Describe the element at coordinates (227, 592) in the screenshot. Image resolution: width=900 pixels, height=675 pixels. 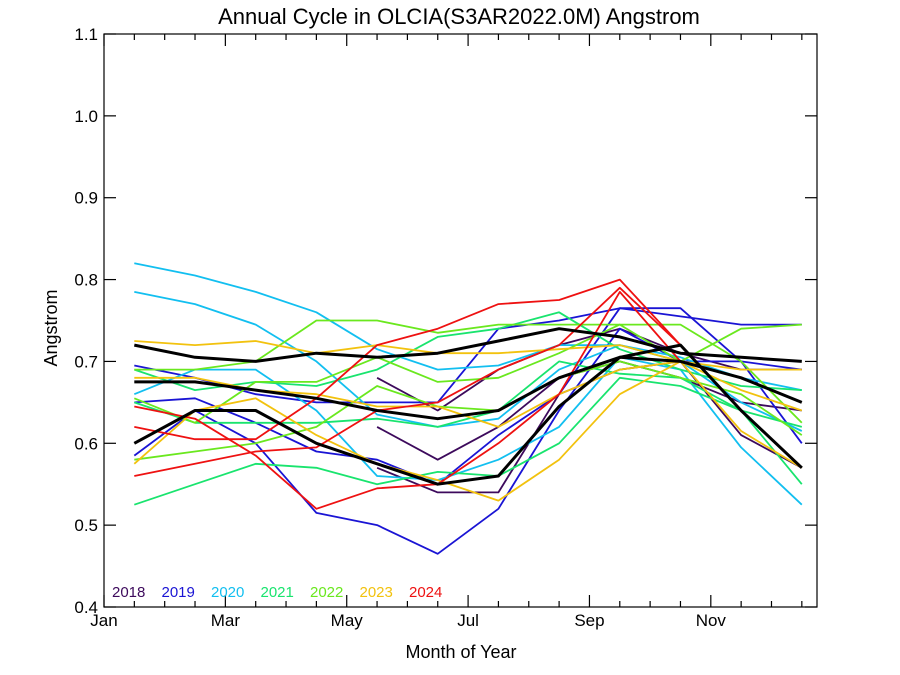
I see `legend-item-2020: 2020` at that location.